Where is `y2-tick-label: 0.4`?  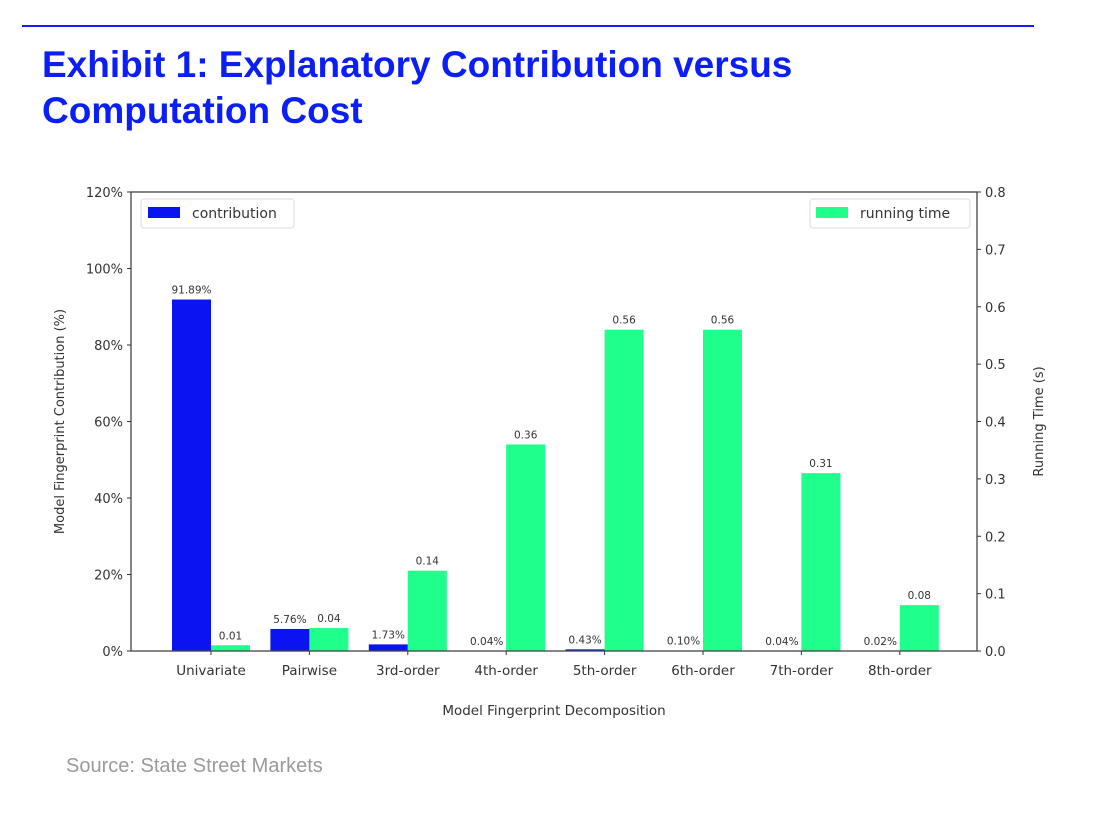 y2-tick-label: 0.4 is located at coordinates (995, 423).